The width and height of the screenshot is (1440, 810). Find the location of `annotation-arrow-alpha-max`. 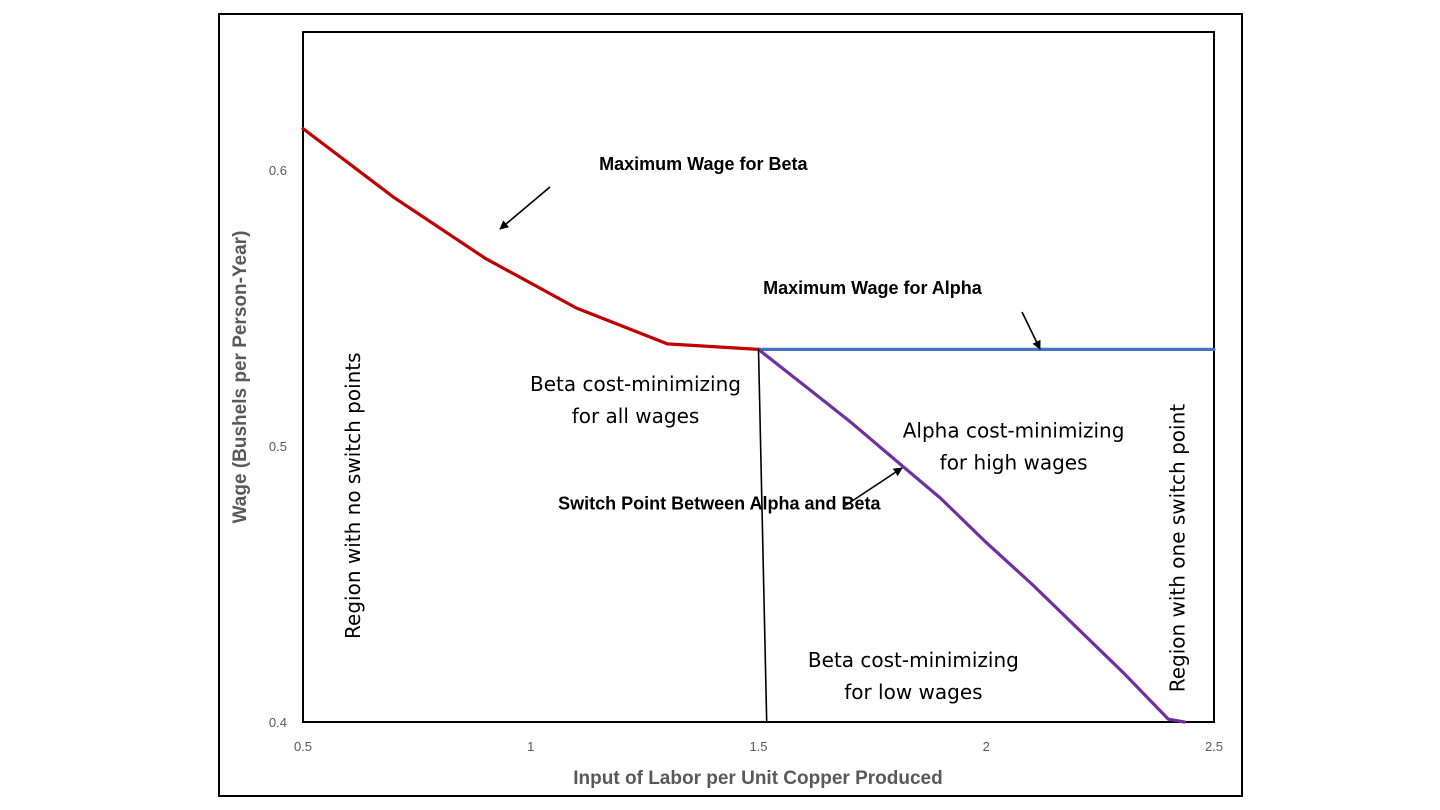

annotation-arrow-alpha-max is located at coordinates (1031, 330).